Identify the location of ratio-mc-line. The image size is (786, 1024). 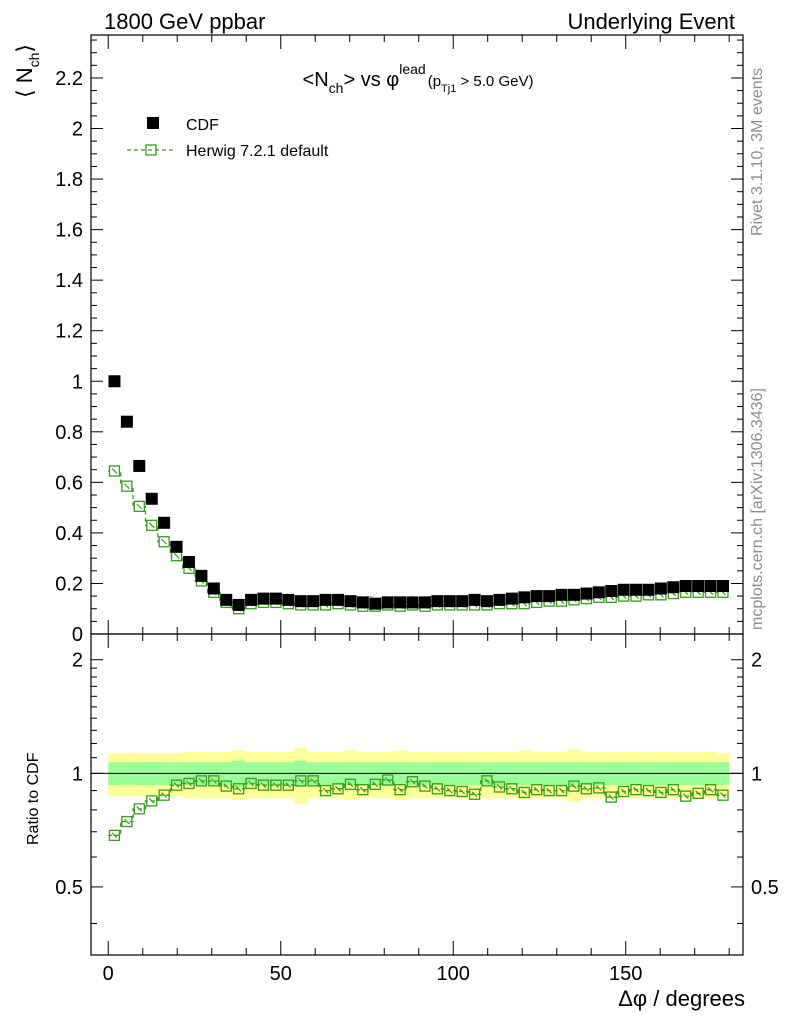
(419, 807).